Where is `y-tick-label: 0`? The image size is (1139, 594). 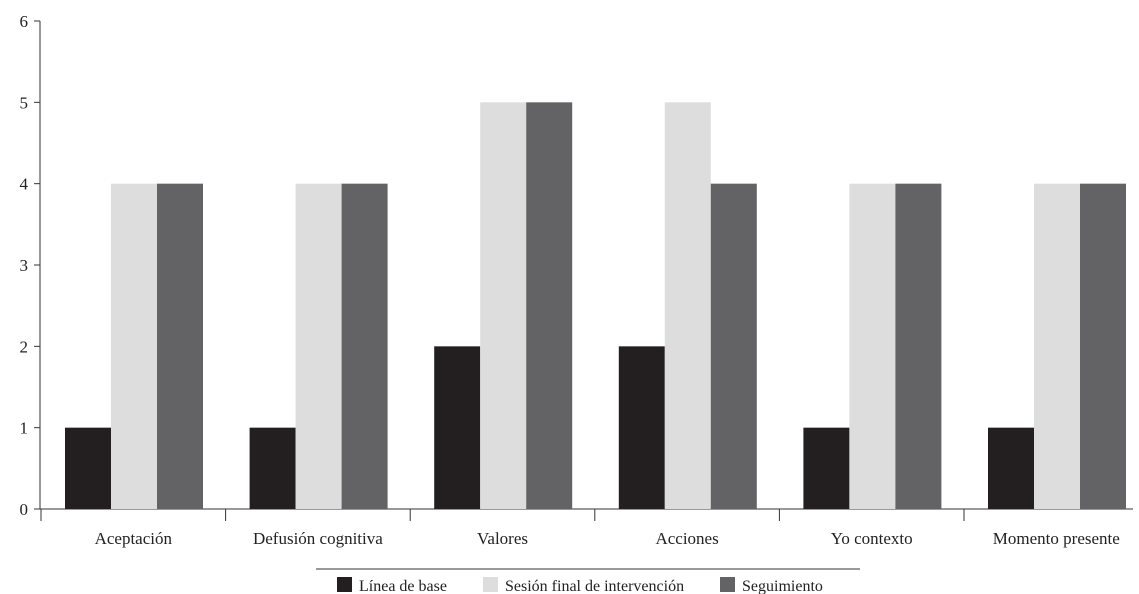
y-tick-label: 0 is located at coordinates (24, 509).